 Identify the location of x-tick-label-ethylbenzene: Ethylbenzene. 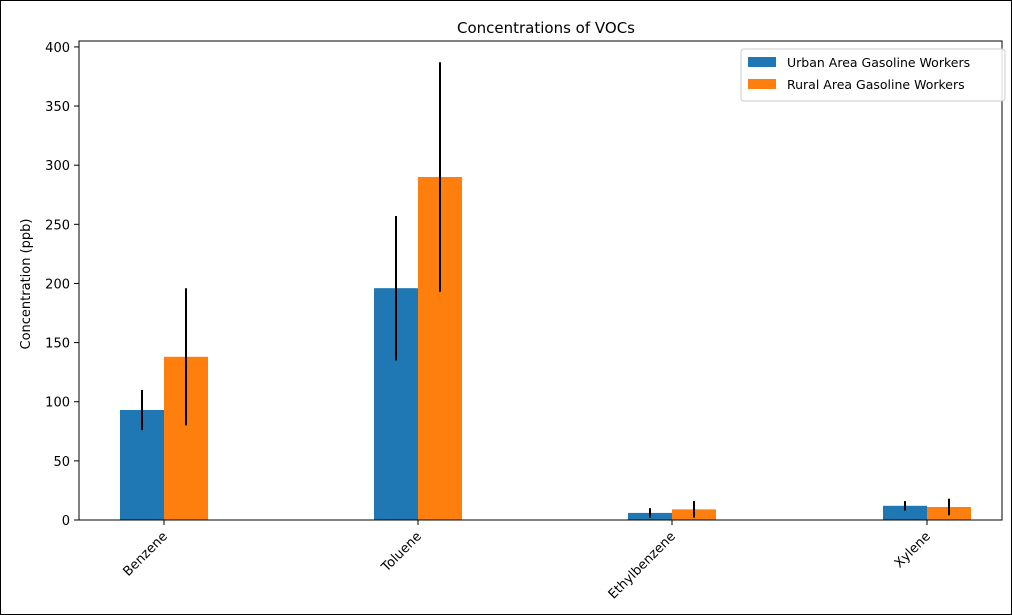
(642, 565).